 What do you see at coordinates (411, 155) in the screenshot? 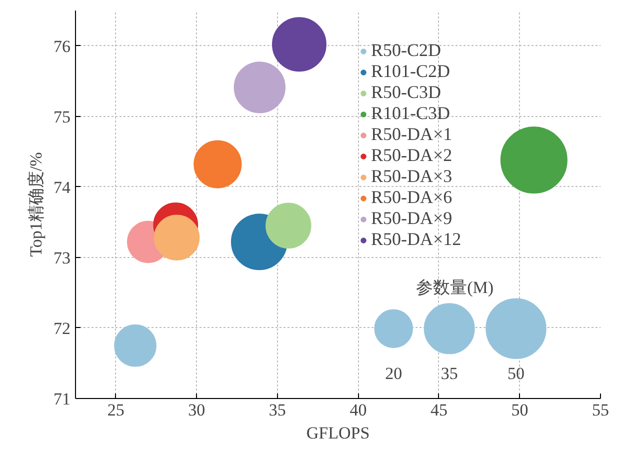
I see `legend-label: R50-DA×2` at bounding box center [411, 155].